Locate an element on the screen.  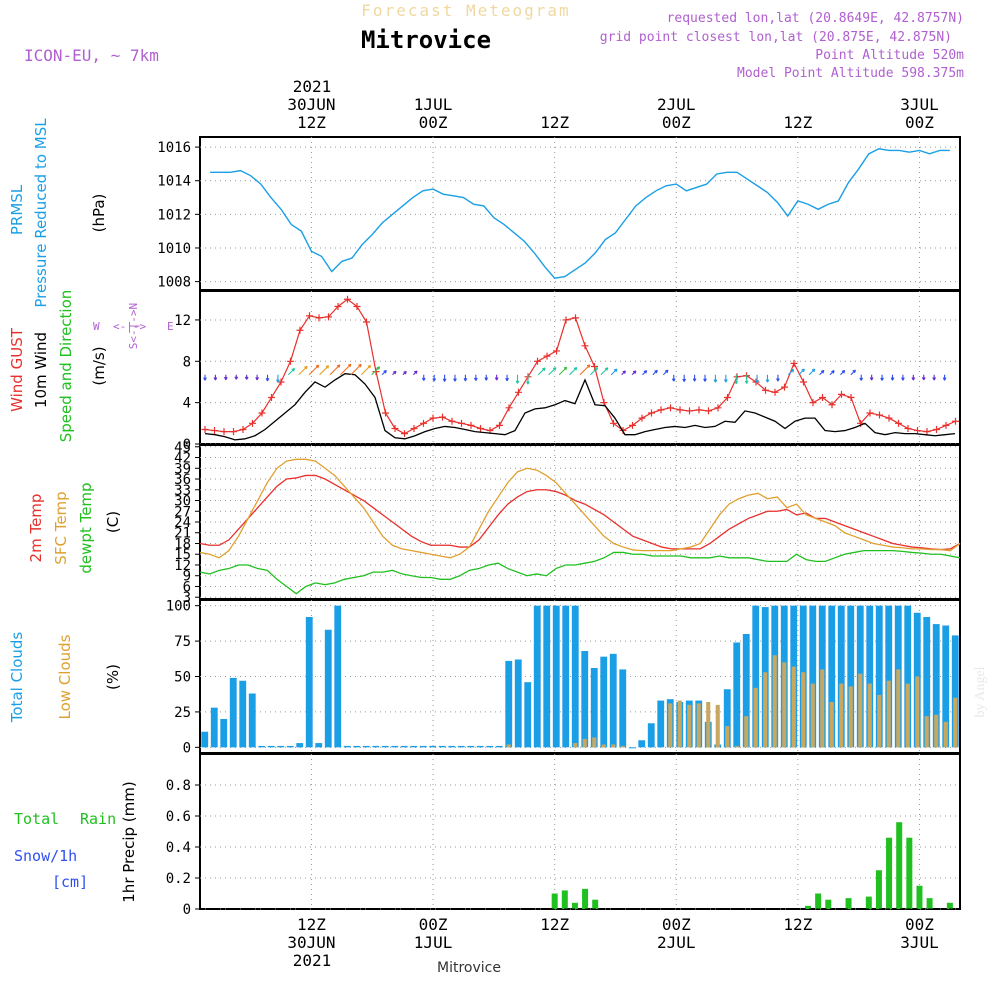
y-tick-label: 1016 is located at coordinates (174, 148).